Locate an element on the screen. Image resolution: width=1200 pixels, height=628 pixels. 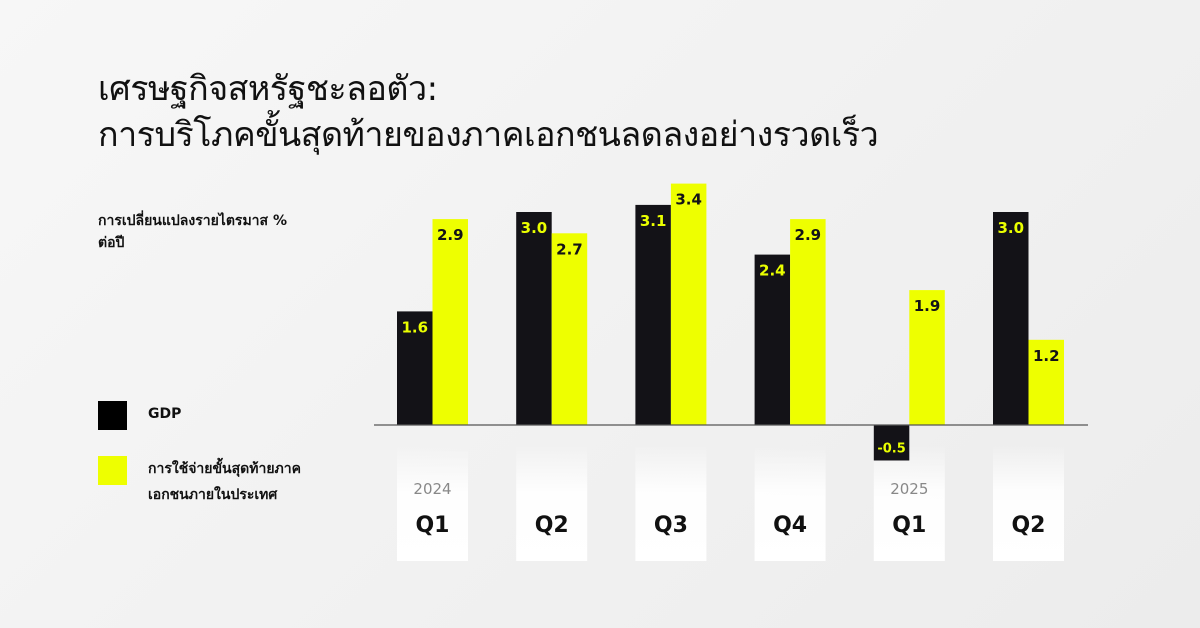
title-line-1: เศรษฐกิจสหรัฐชะลอตัว: is located at coordinates (268, 89).